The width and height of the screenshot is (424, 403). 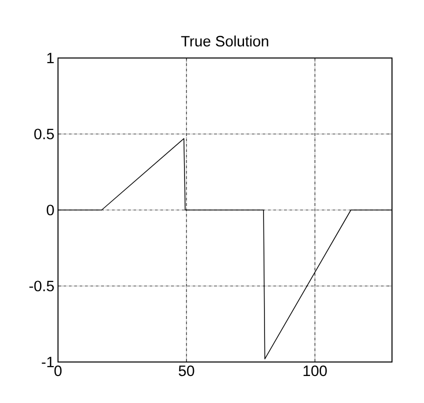 What do you see at coordinates (48, 362) in the screenshot?
I see `y-tick-label: -1` at bounding box center [48, 362].